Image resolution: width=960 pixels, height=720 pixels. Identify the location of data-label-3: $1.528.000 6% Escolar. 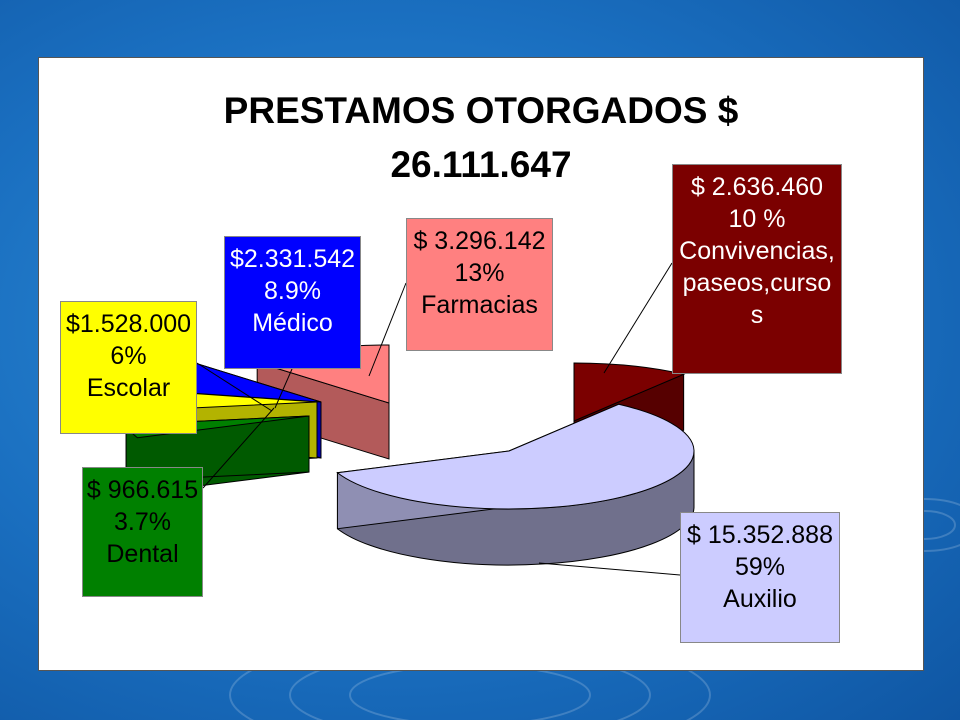
(128, 367).